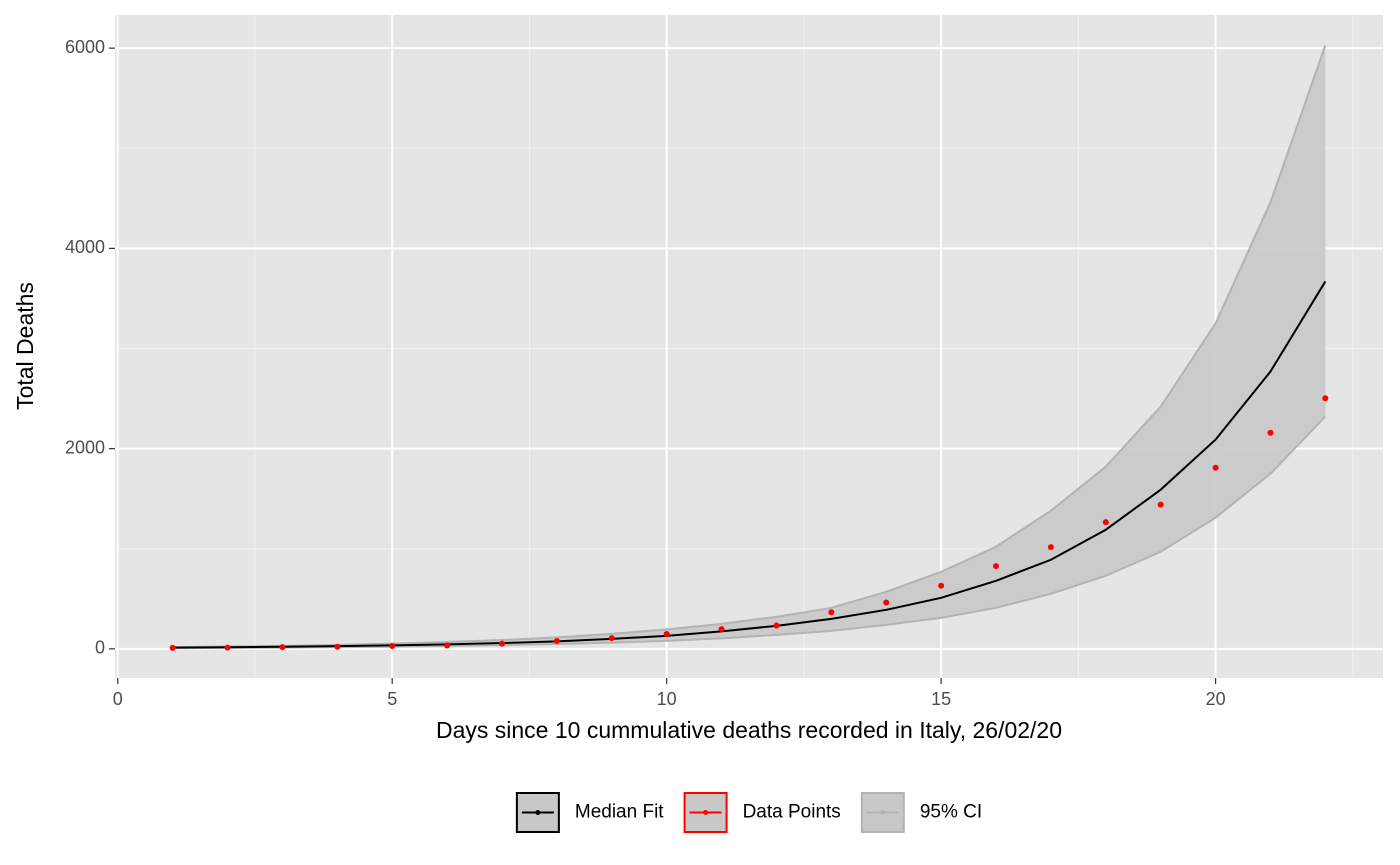 This screenshot has height=865, width=1400. What do you see at coordinates (85, 247) in the screenshot?
I see `y-tick-label: 4000` at bounding box center [85, 247].